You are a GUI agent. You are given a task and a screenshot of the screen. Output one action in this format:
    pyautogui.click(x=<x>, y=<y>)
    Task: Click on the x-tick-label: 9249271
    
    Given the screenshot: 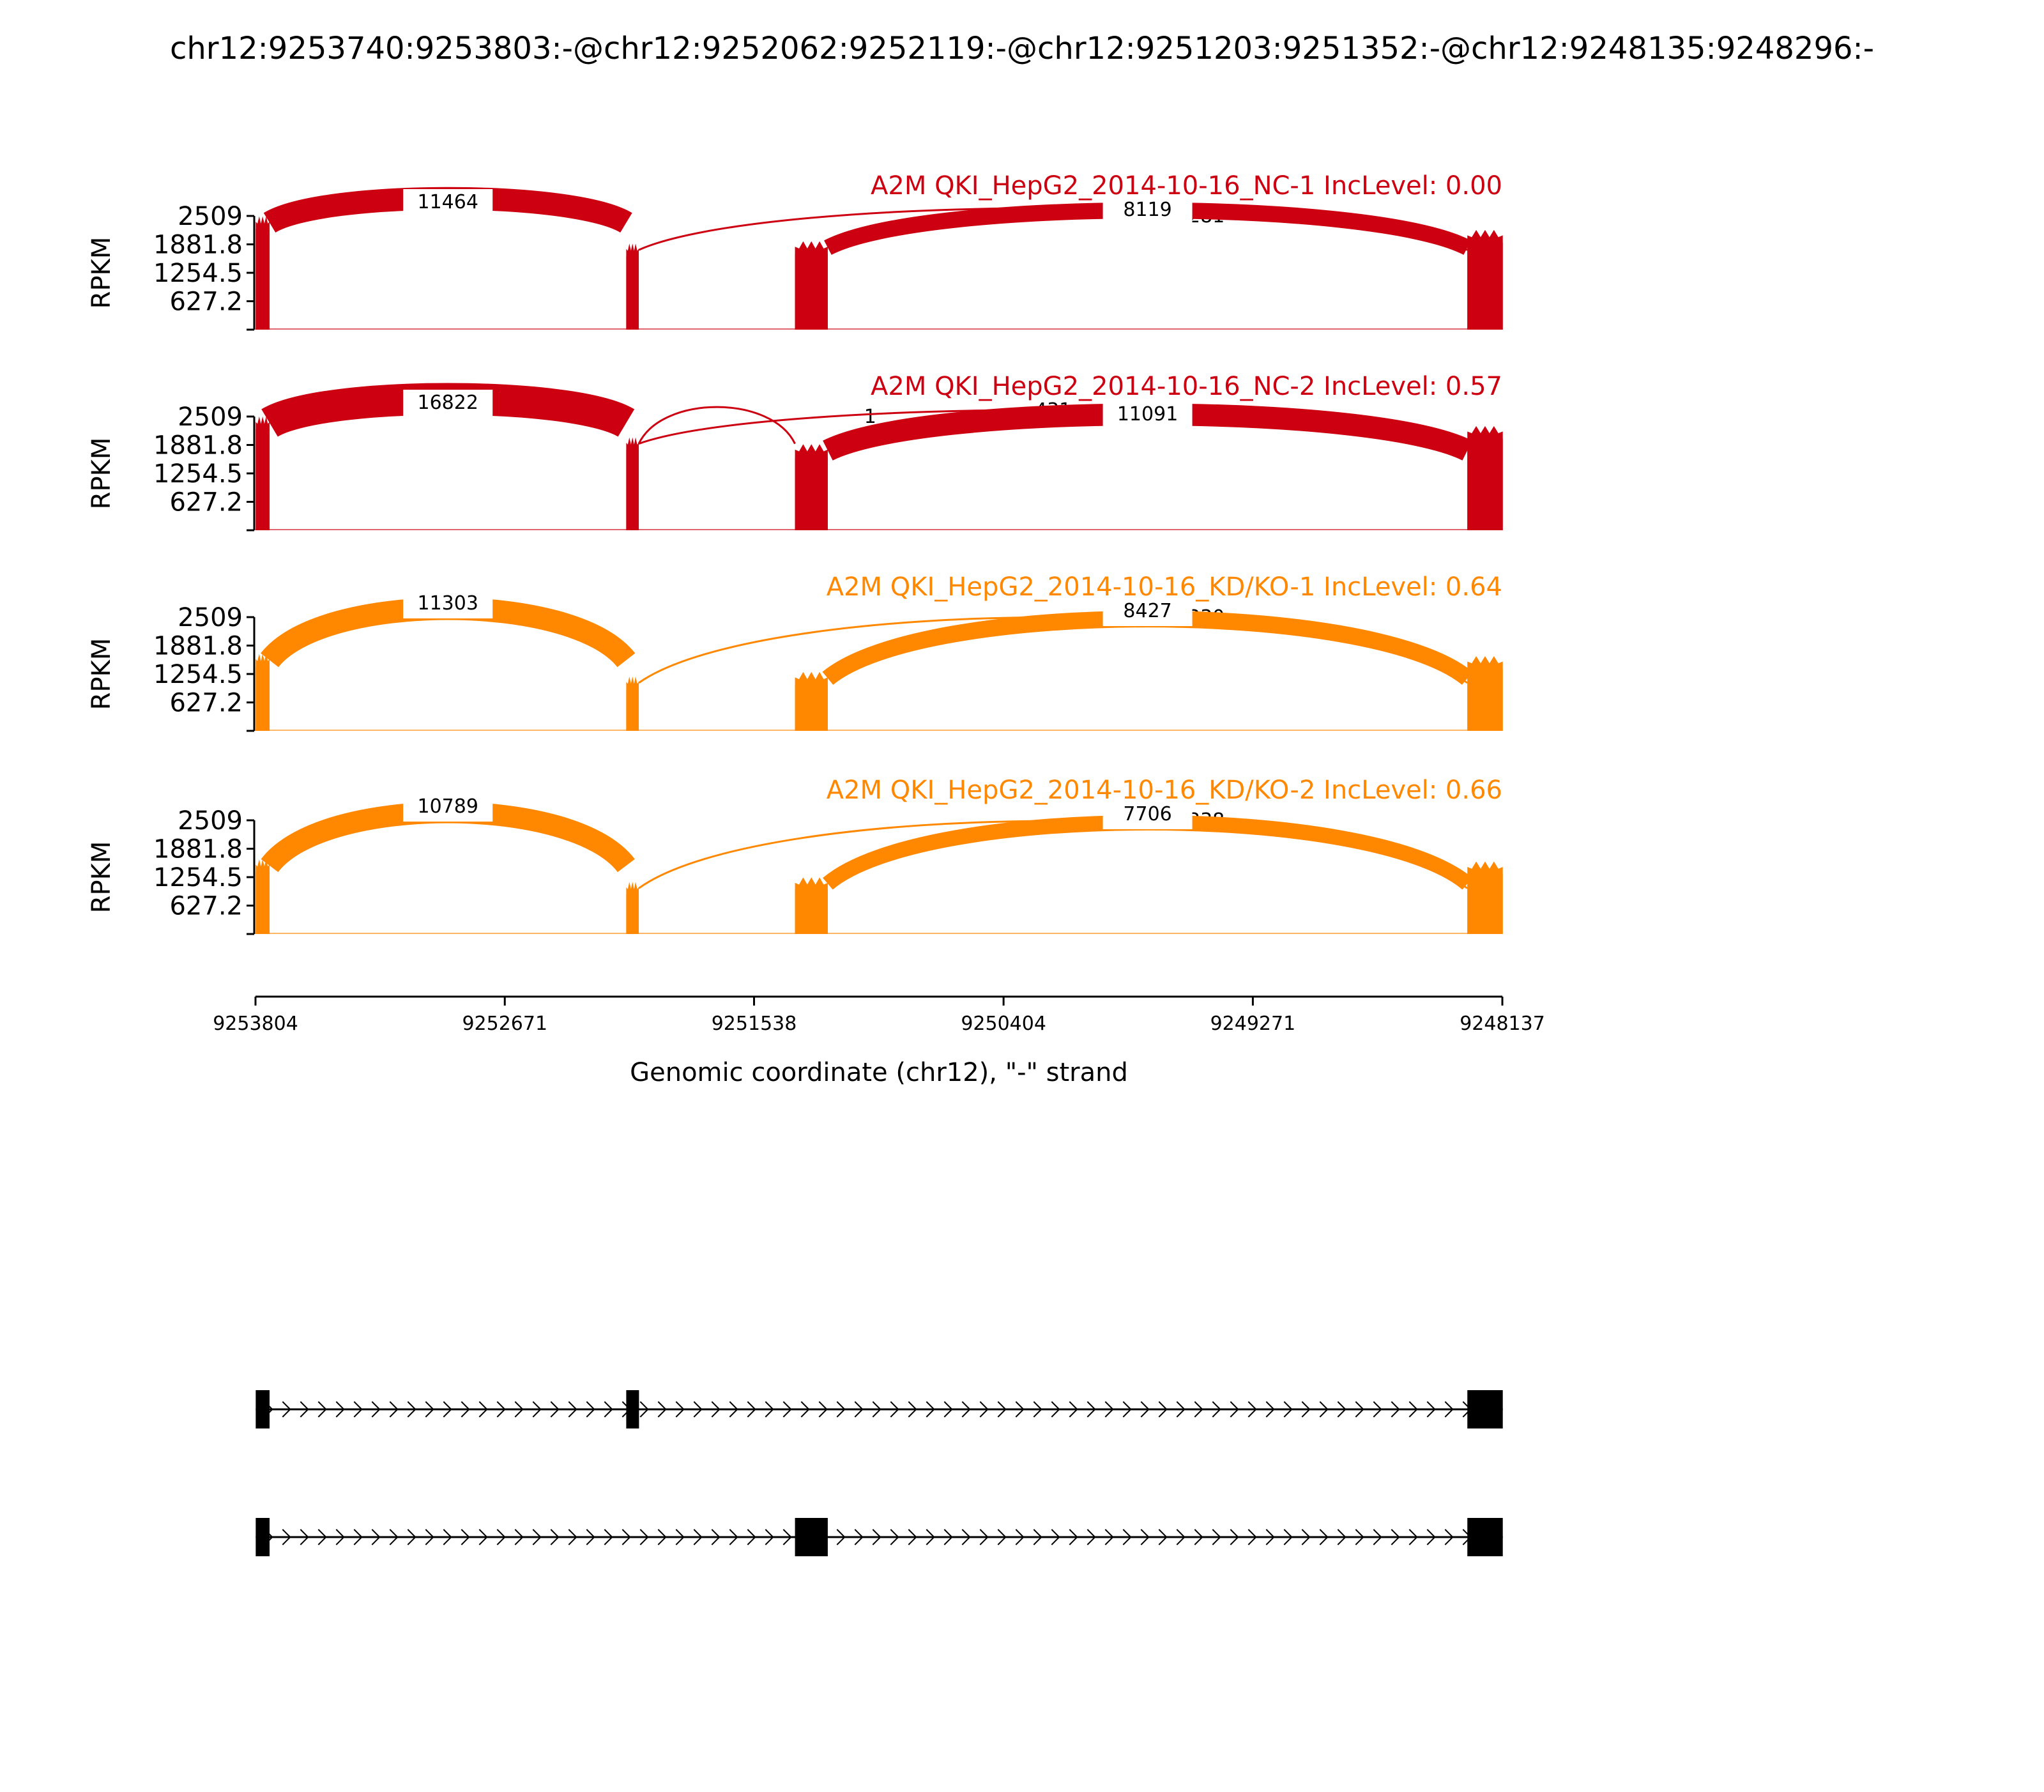 What is the action you would take?
    pyautogui.click(x=1253, y=1024)
    